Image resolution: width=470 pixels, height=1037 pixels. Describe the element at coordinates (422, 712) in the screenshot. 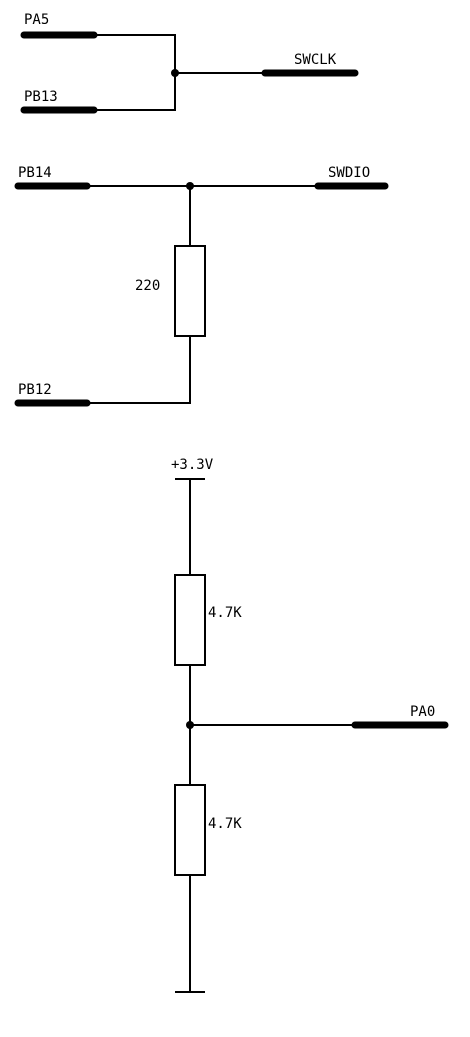

I see `pa0-label: PA0` at that location.